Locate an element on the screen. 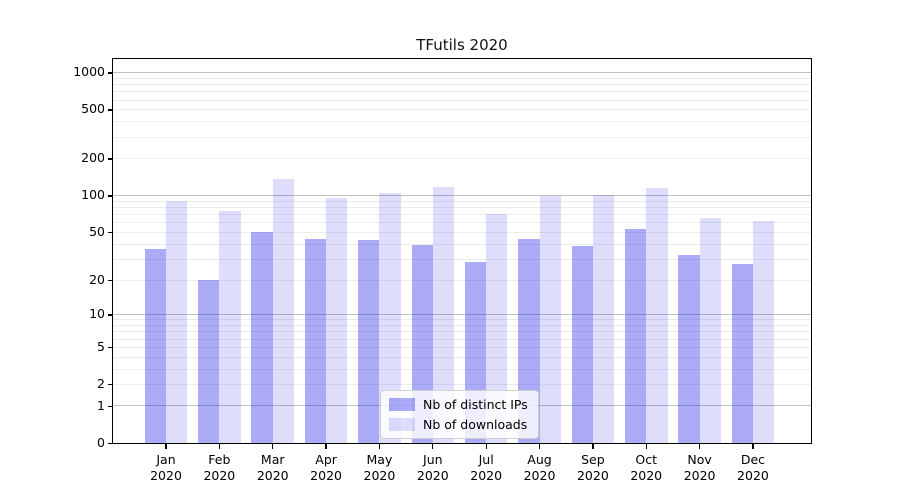 This screenshot has width=900, height=500. legend-item-distinct-ips: Nb of distinct IPs is located at coordinates (458, 404).